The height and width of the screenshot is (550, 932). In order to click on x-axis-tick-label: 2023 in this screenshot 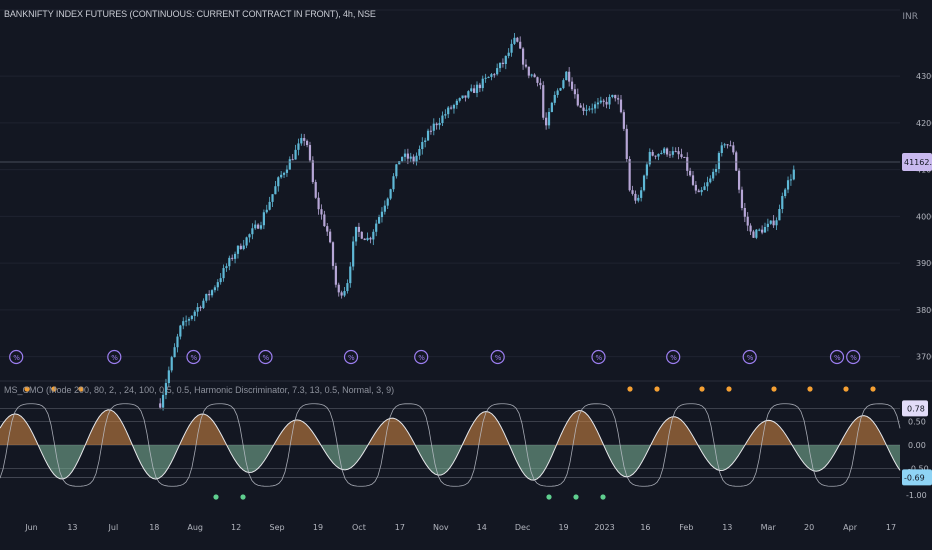, I will do `click(604, 527)`.